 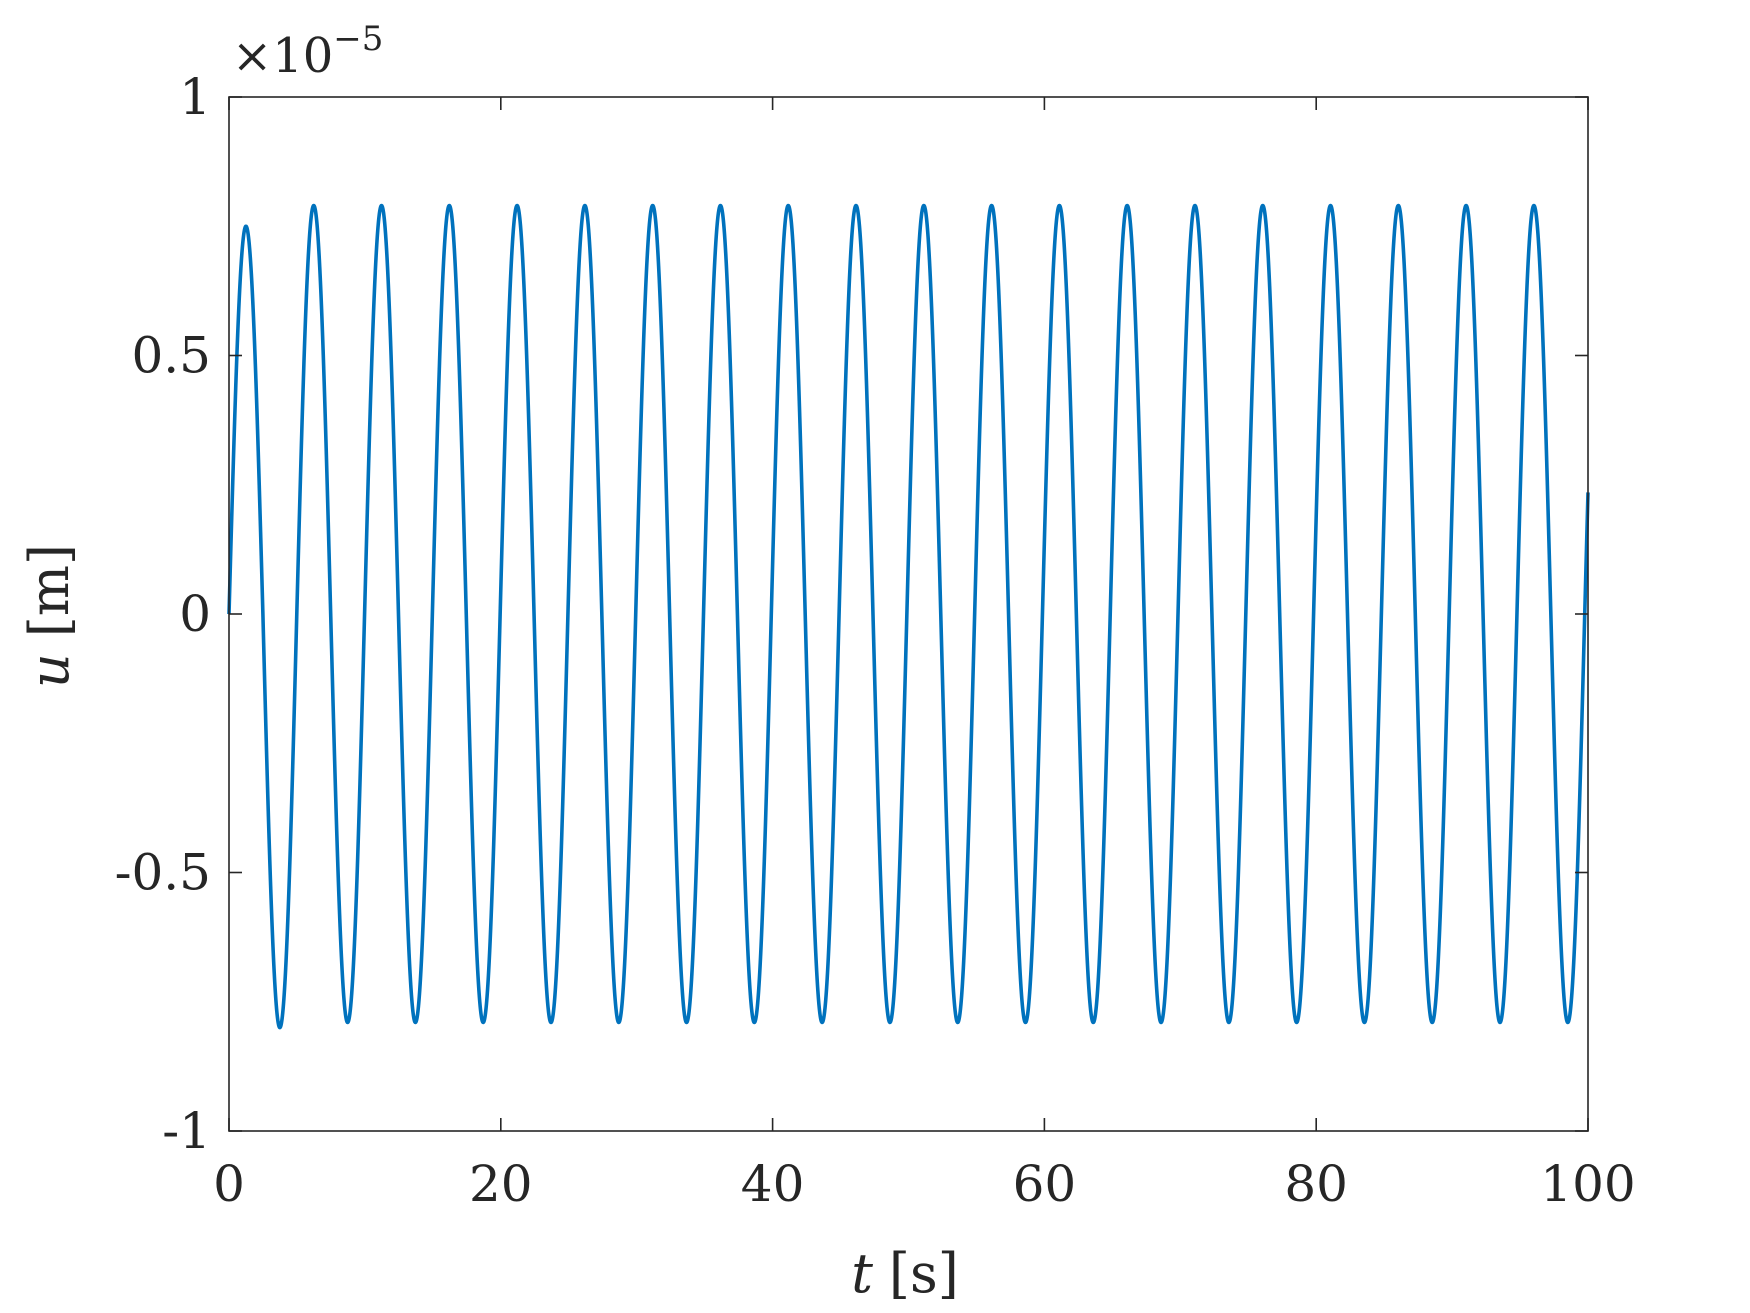 What do you see at coordinates (1045, 1184) in the screenshot?
I see `x-tick-label: 60` at bounding box center [1045, 1184].